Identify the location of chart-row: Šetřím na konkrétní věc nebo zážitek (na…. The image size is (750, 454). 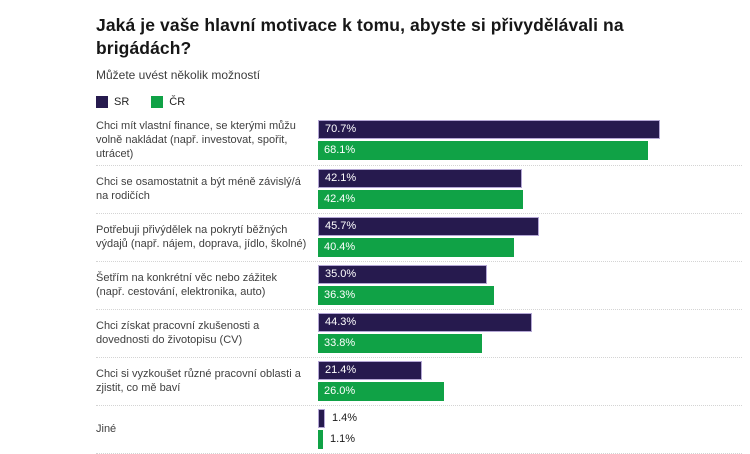
(419, 286).